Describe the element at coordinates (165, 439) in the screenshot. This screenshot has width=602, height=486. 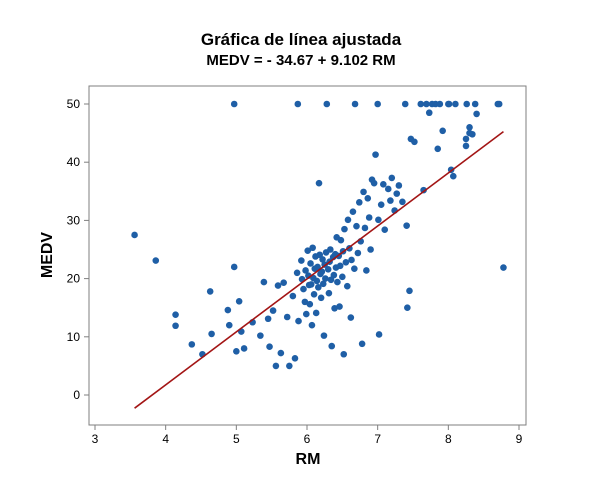
I see `x-tick-label: 4` at that location.